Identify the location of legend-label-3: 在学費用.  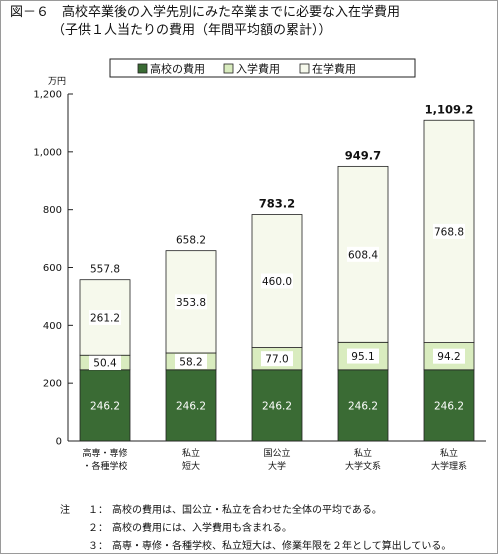
(334, 69).